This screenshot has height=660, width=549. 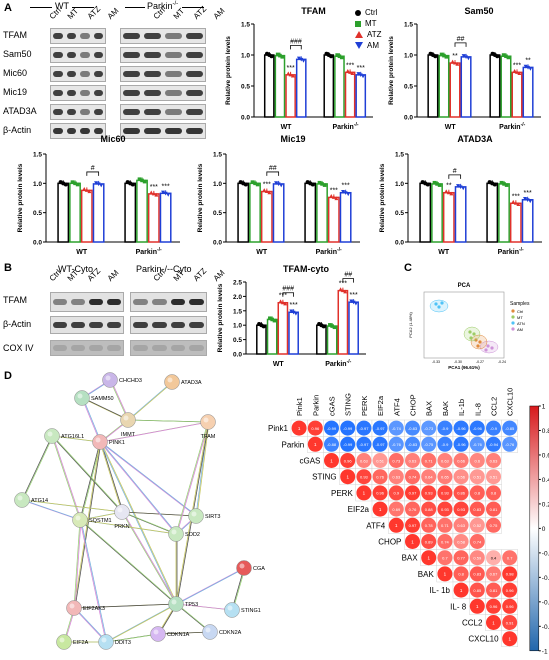 What do you see at coordinates (461, 39) in the screenshot?
I see `significance-label: ##` at bounding box center [461, 39].